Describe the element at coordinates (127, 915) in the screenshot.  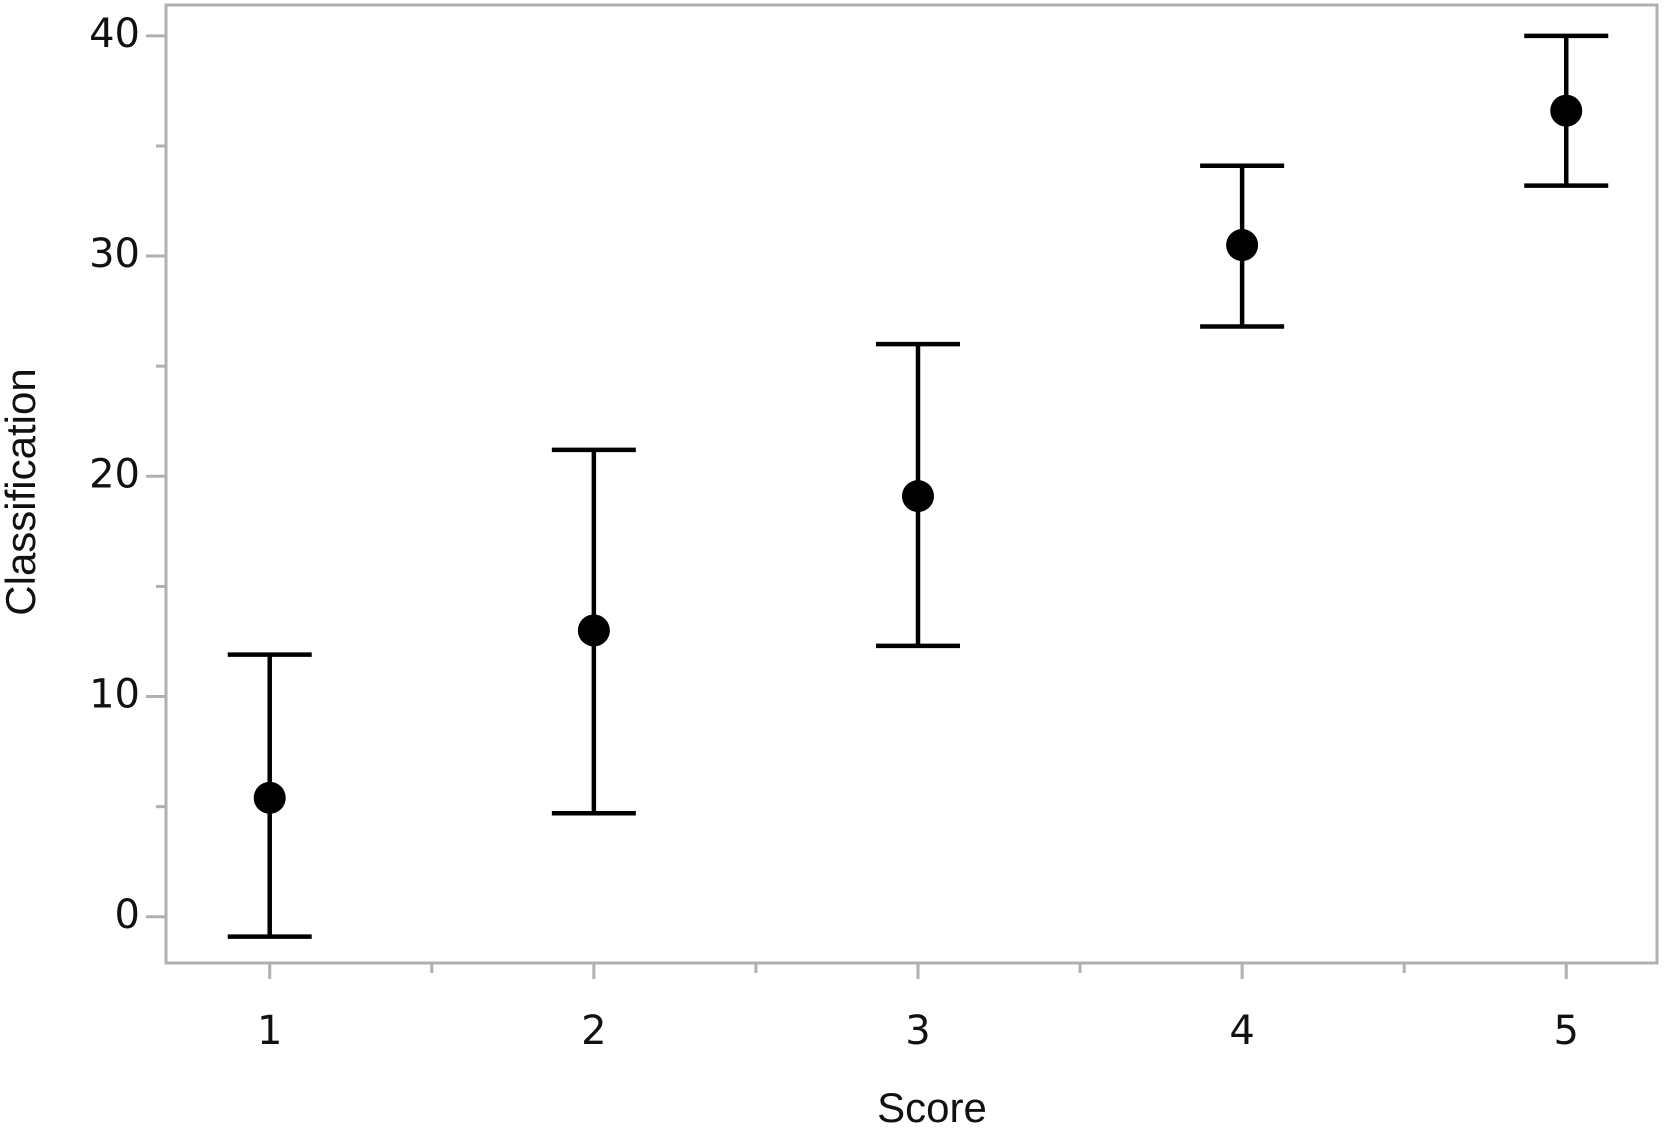
I see `y-tick-label: 0` at that location.